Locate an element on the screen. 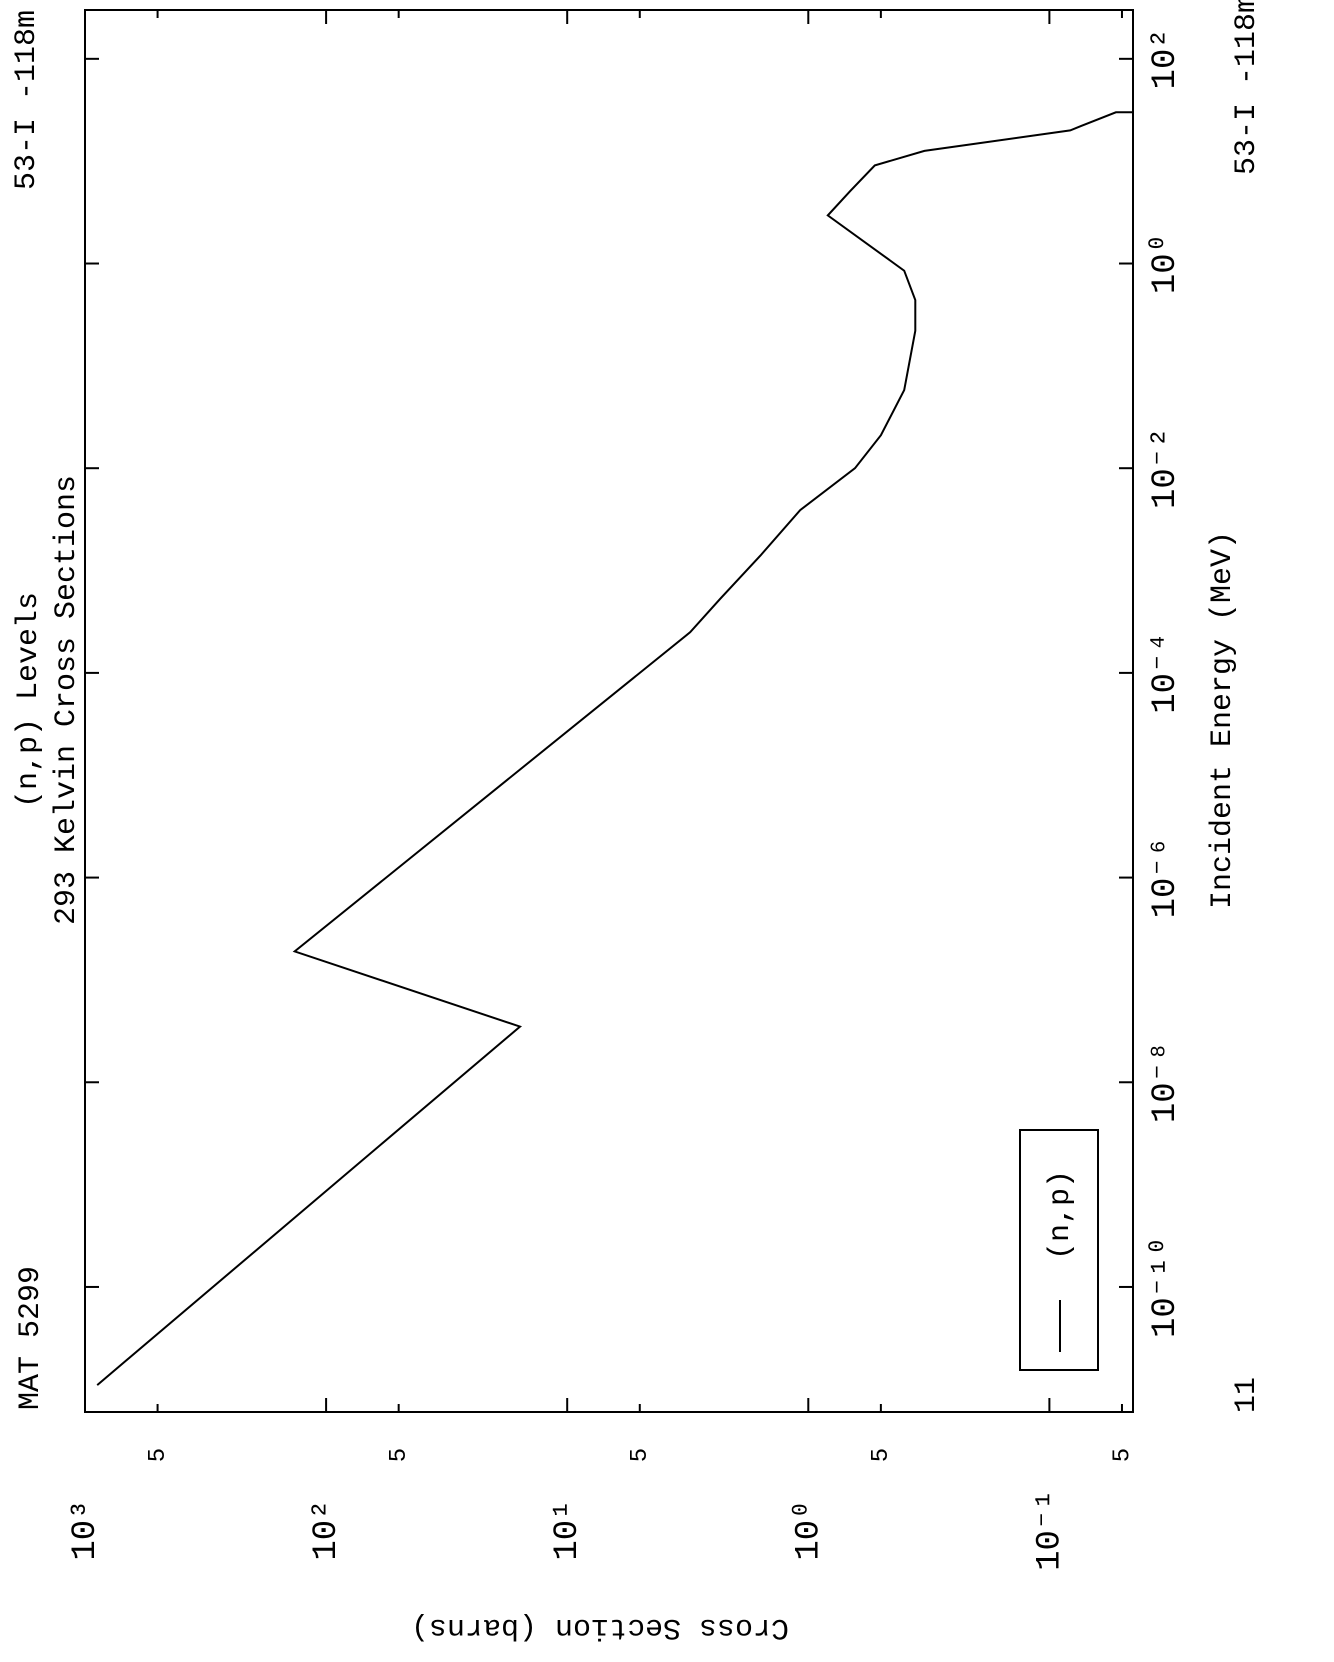 The width and height of the screenshot is (1334, 1662). x-tick-label: 10² is located at coordinates (1166, 58).